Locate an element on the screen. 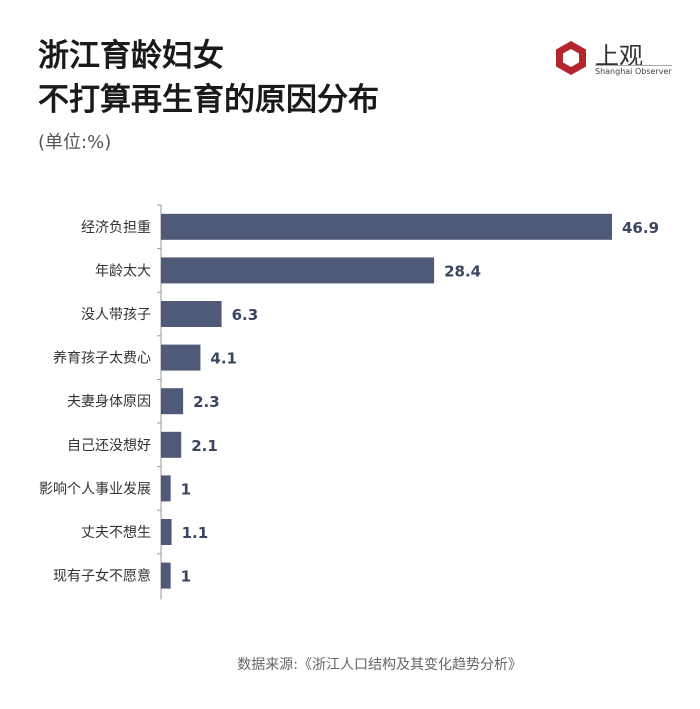  shanghai-observer-logo: 上观 Shanghai Observer is located at coordinates (623, 60).